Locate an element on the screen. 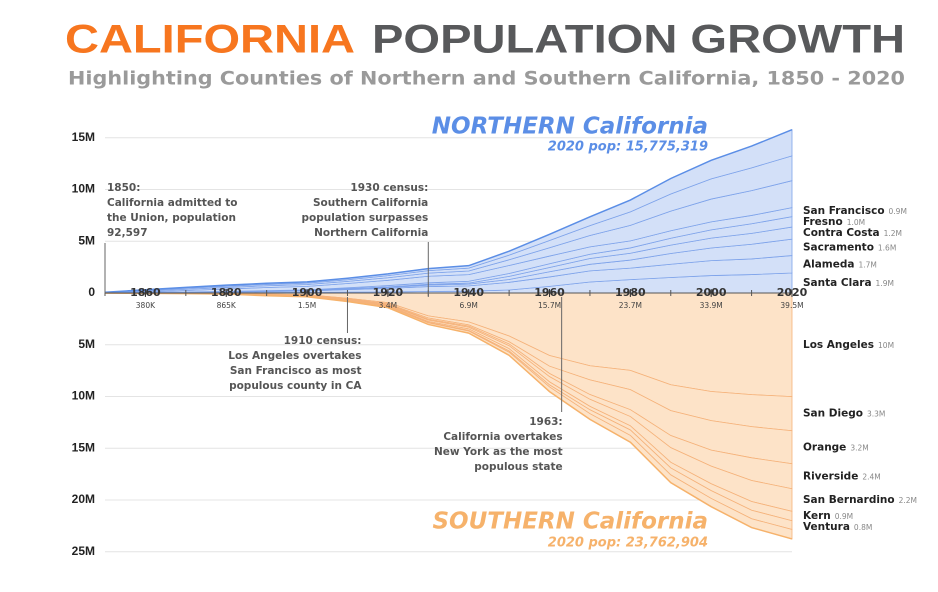 This screenshot has height=592, width=938. county-value: 10M is located at coordinates (886, 345).